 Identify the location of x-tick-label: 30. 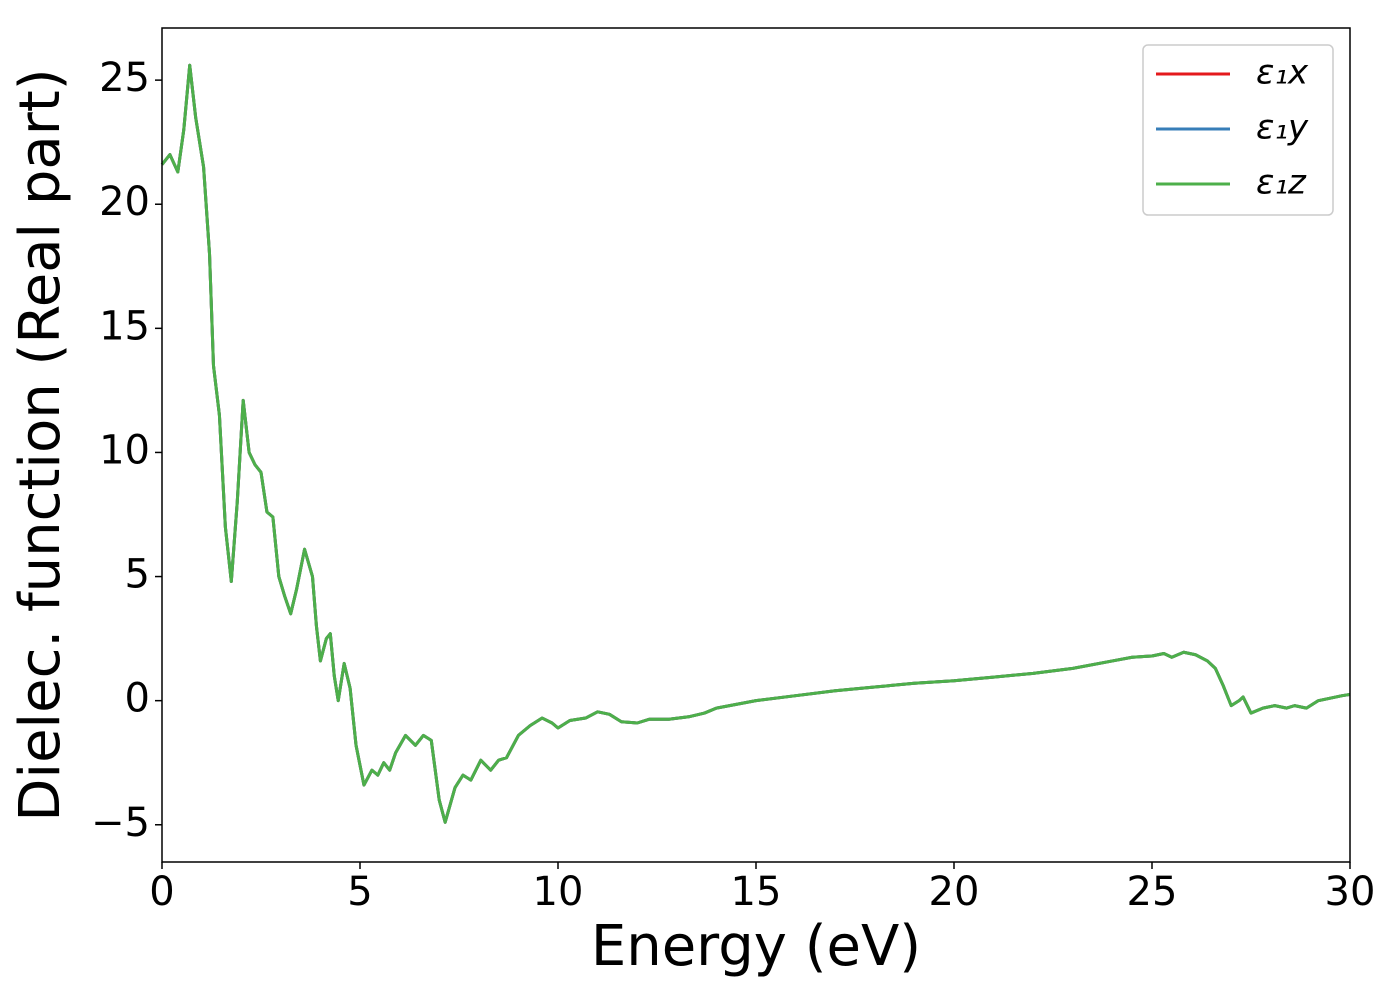
(1350, 892).